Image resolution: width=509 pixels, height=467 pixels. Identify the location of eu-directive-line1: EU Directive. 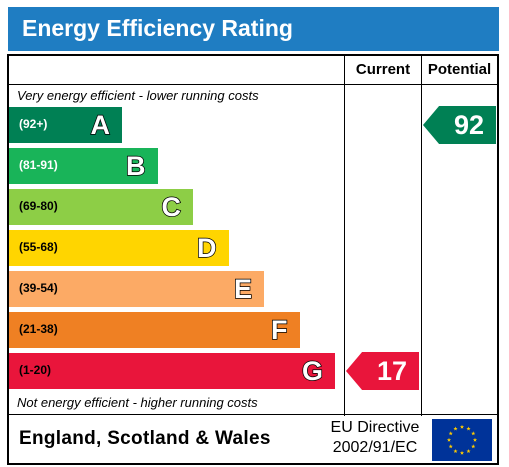
(375, 427).